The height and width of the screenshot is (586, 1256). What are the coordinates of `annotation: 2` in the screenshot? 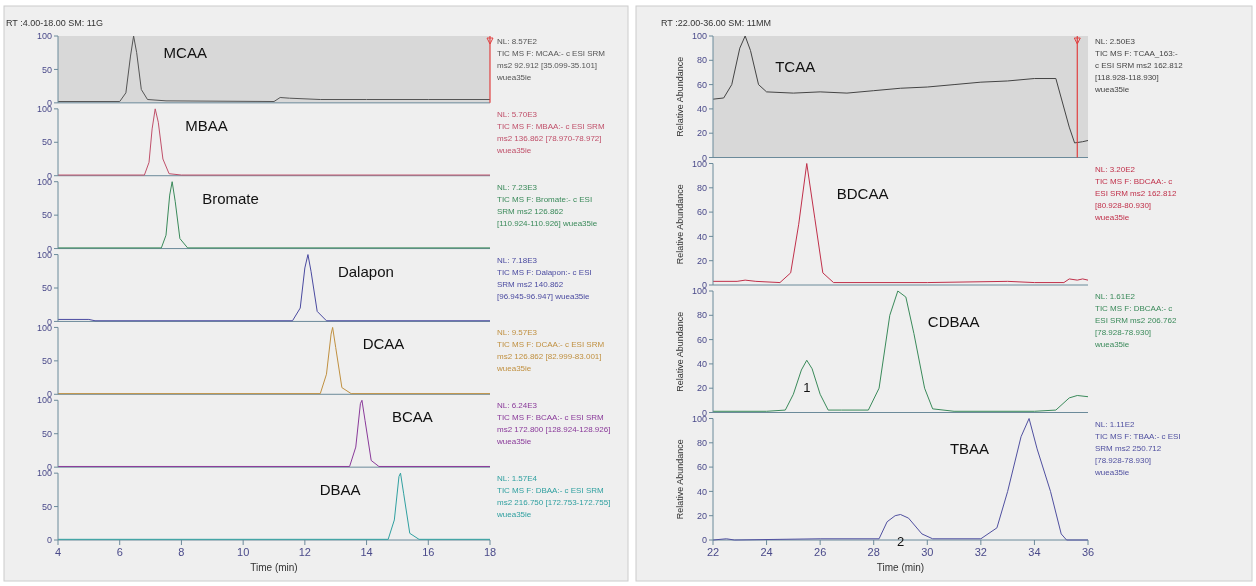 It's located at (900, 541).